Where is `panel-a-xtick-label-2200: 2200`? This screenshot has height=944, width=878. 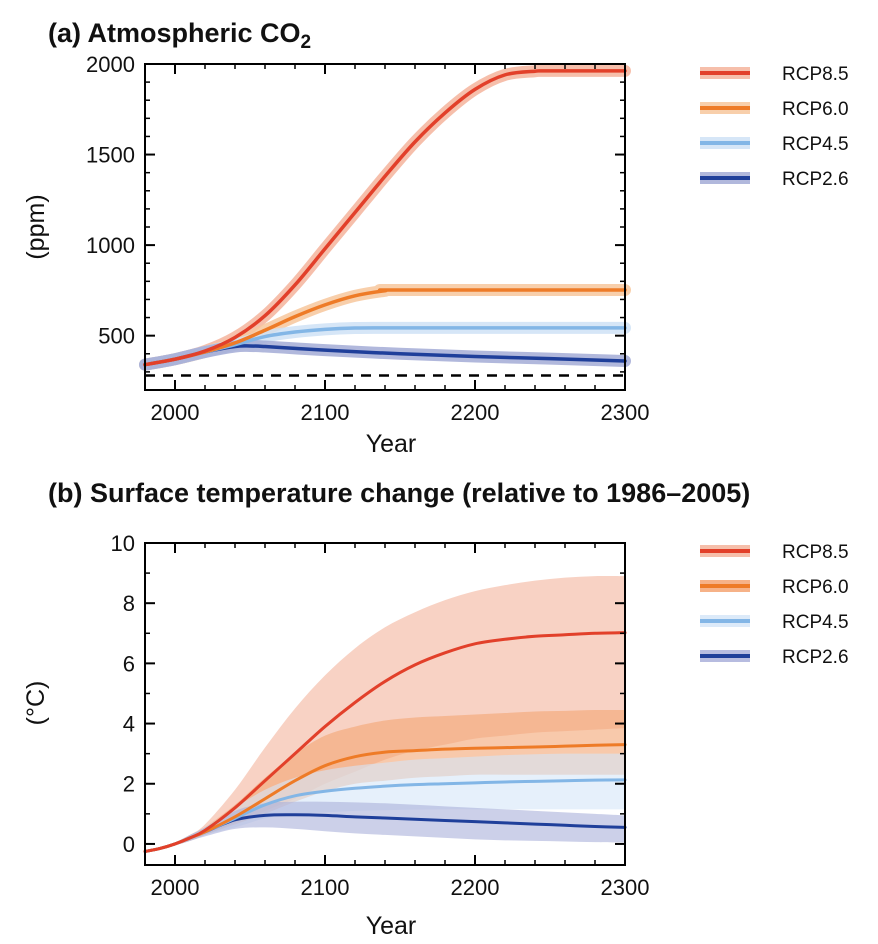 panel-a-xtick-label-2200: 2200 is located at coordinates (475, 412).